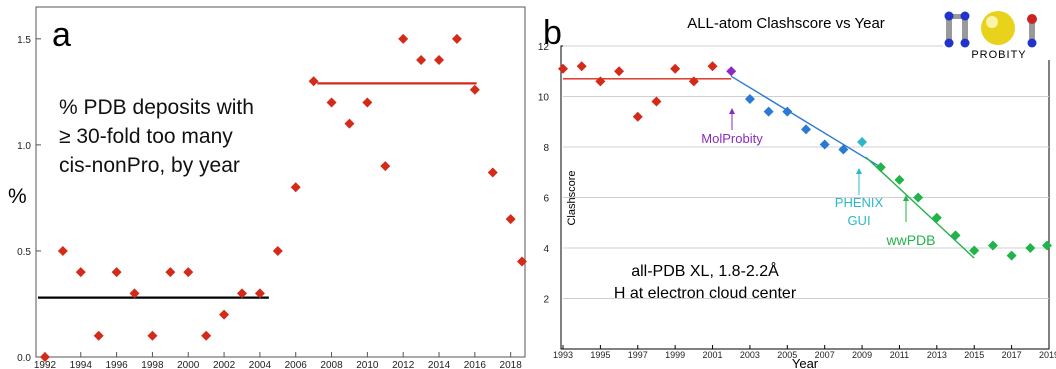 This screenshot has width=1056, height=369. What do you see at coordinates (544, 174) in the screenshot?
I see `panel-b-y-ticks: 2 4 6 8 10 12` at bounding box center [544, 174].